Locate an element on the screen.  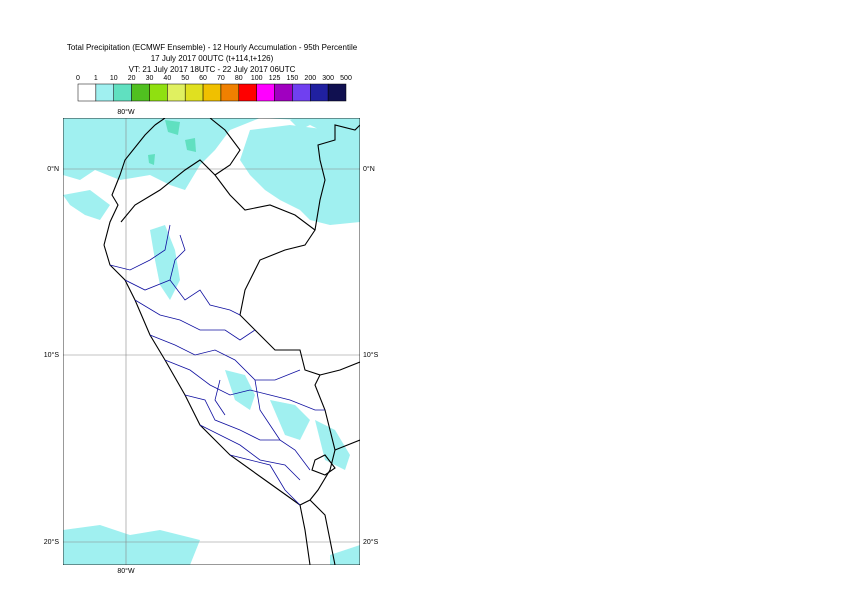
legend-label: 60 is located at coordinates (203, 78).